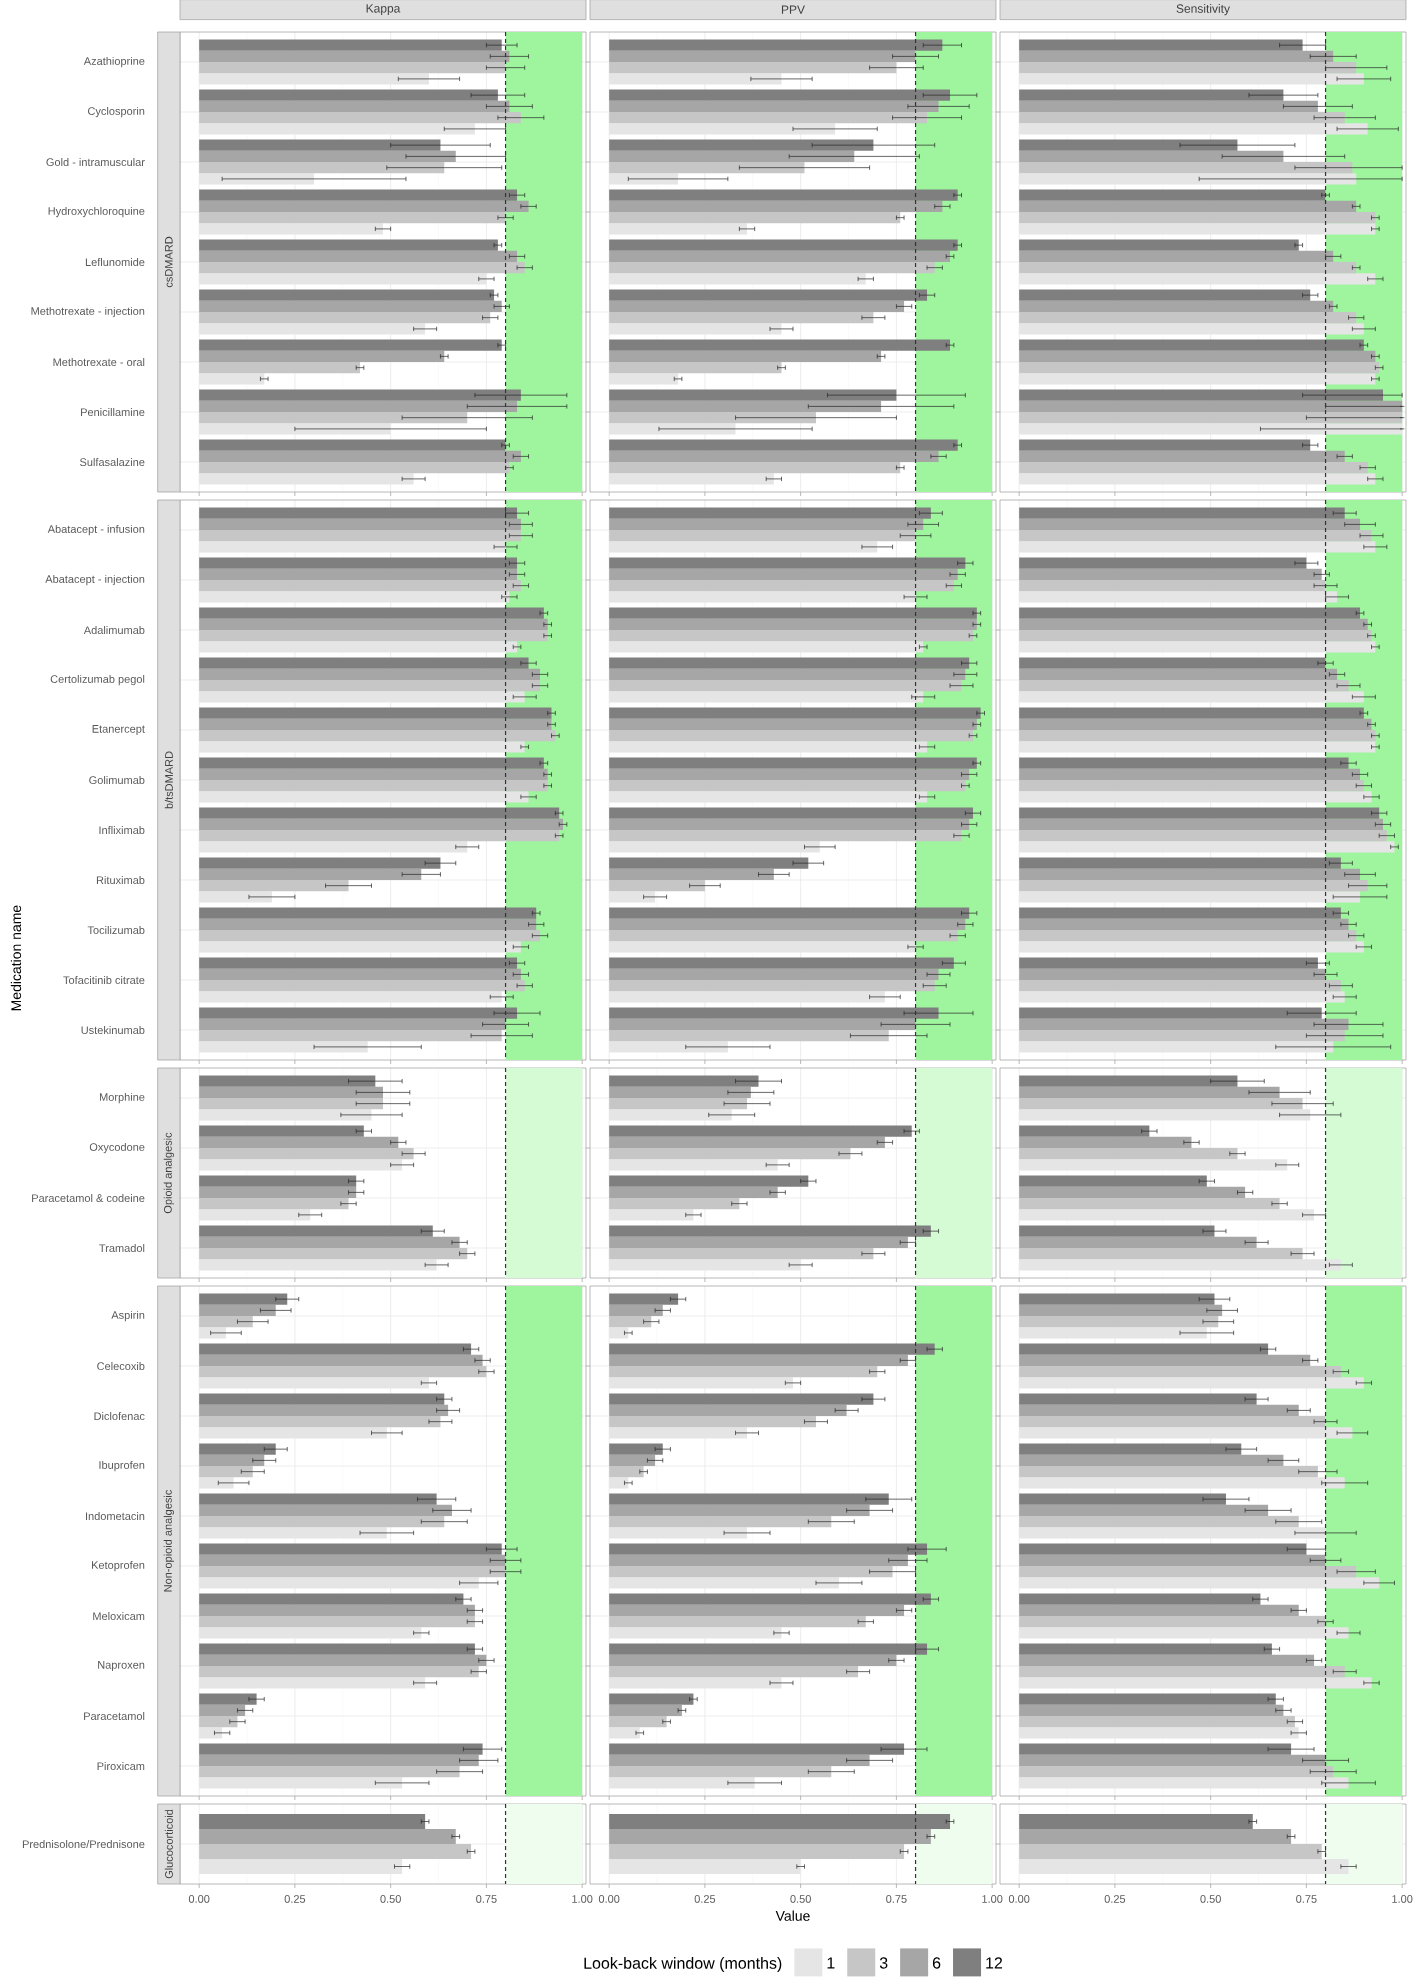  What do you see at coordinates (831, 1963) in the screenshot?
I see `legend-label: 1` at bounding box center [831, 1963].